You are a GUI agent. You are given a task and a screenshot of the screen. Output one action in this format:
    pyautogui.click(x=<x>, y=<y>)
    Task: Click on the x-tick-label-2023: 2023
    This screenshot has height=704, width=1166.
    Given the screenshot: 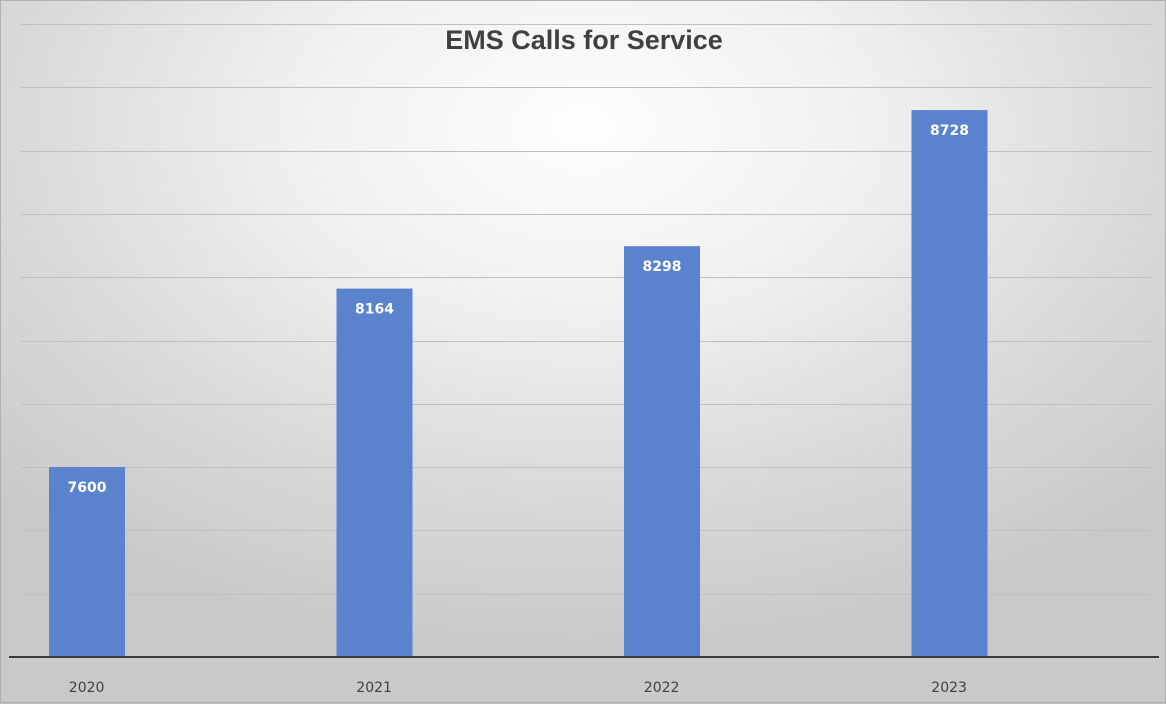 What is the action you would take?
    pyautogui.click(x=949, y=688)
    